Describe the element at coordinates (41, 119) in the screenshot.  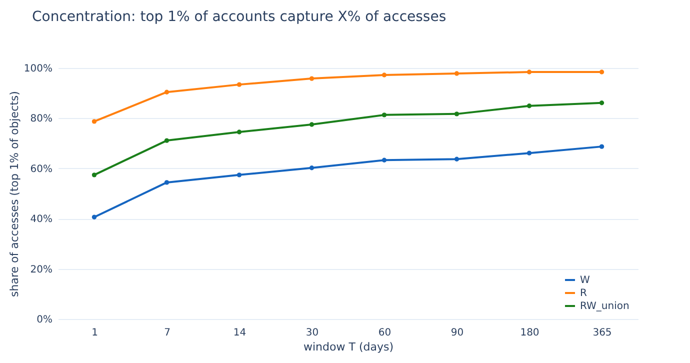
I see `y-tick-label: 80%` at that location.